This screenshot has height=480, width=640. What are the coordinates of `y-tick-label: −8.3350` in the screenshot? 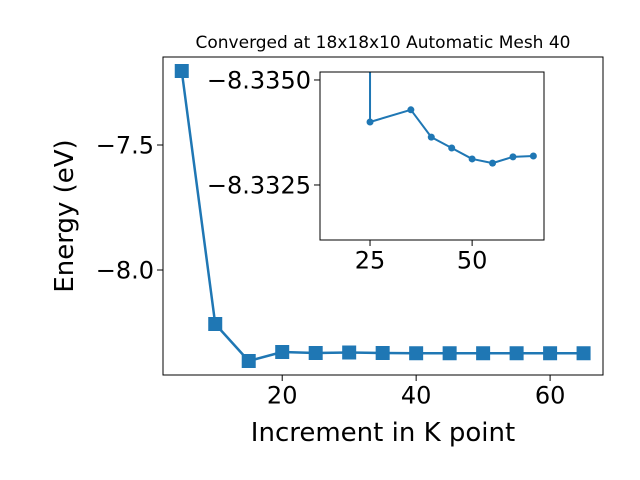 It's located at (259, 80).